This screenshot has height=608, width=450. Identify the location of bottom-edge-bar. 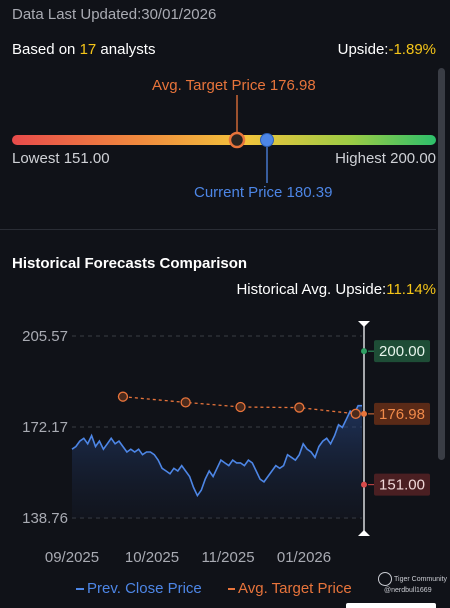
(391, 605).